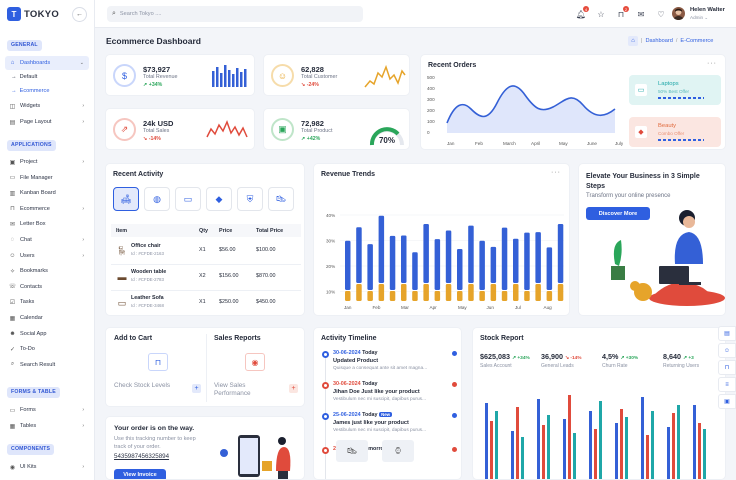 This screenshot has height=480, width=736. Describe the element at coordinates (623, 12) in the screenshot. I see `cart-icon: ⊓ 2` at that location.